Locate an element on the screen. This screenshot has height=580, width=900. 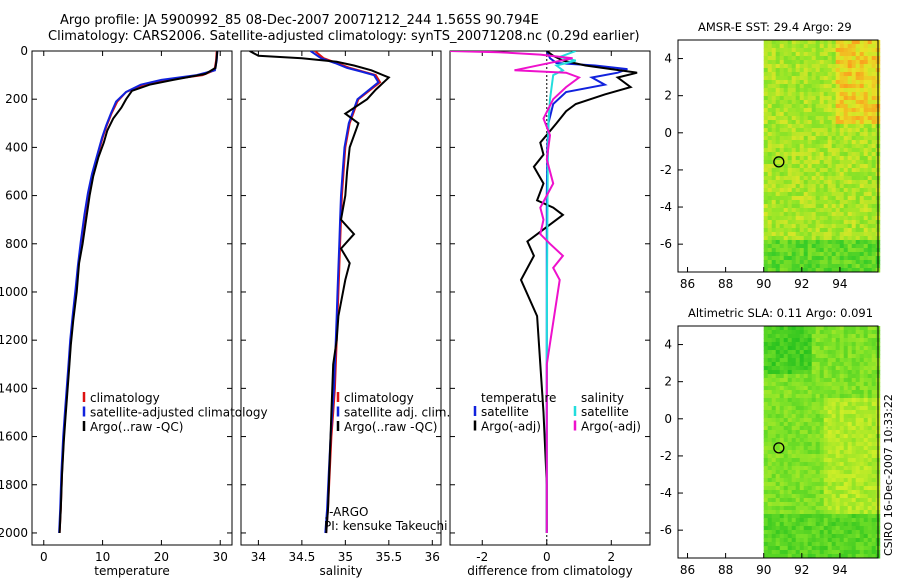
sla-map-title: Altimetric SLA: 0.11 Argo: 0.091 is located at coordinates (781, 313).